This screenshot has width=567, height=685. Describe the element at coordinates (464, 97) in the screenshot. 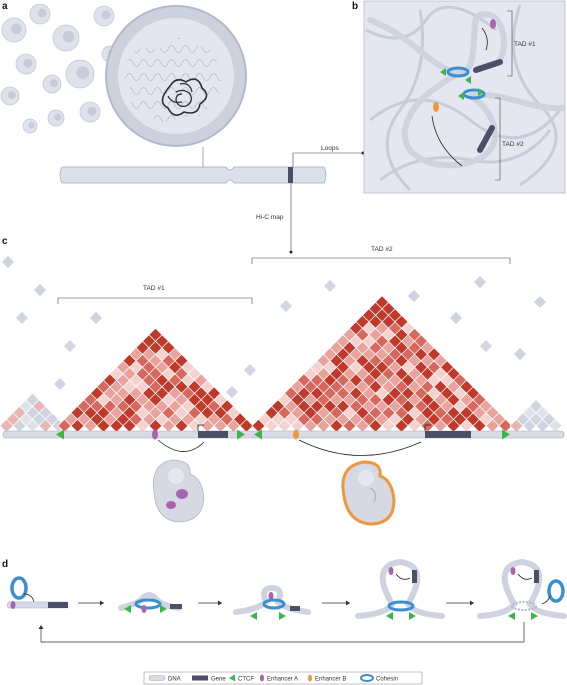

I see `tad-loop-panel` at that location.